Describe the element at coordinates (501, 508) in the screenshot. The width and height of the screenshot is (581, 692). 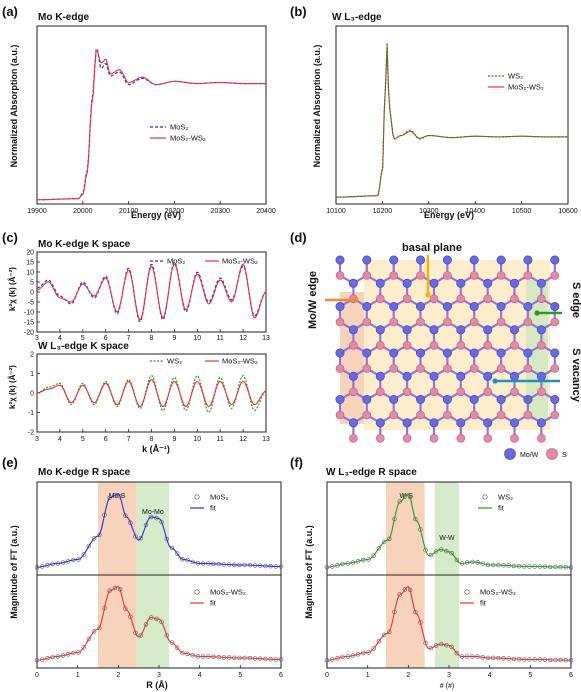
I see `panel-f-top-legend-label-1: fit` at that location.